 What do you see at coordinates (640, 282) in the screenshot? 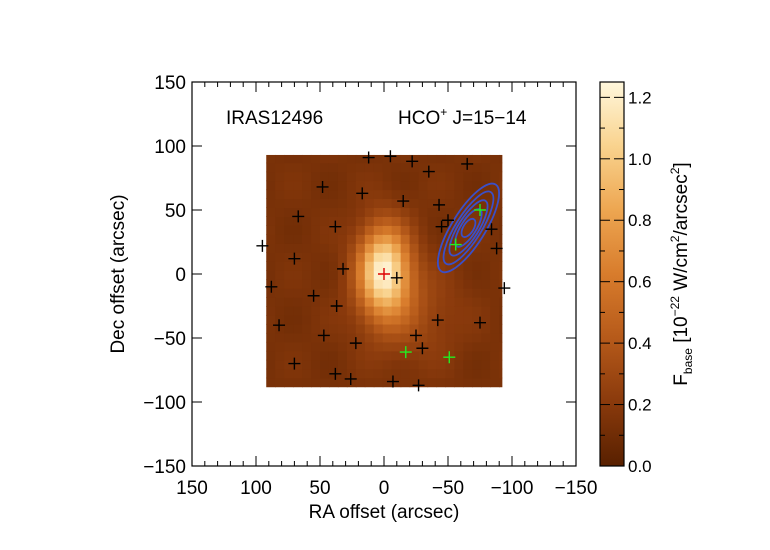
I see `colorbar-tick-label: 0.6` at bounding box center [640, 282].